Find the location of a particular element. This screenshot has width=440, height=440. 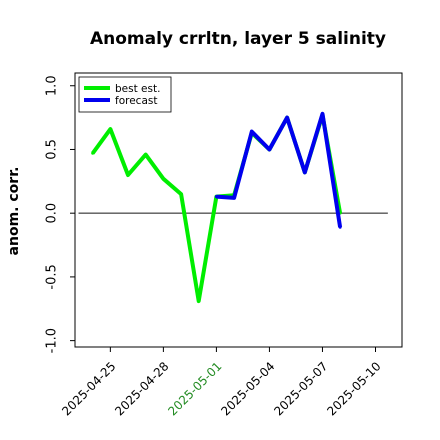

x-tick-label: 2025-05-07 is located at coordinates (300, 388).